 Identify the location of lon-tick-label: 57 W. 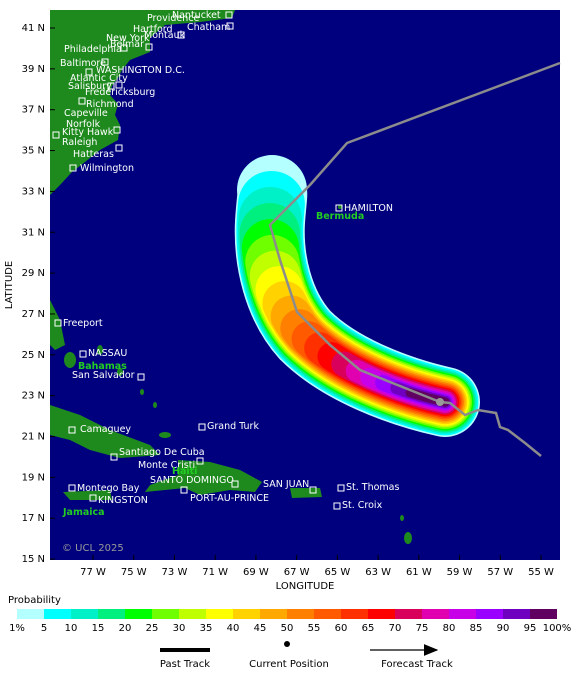
(500, 572).